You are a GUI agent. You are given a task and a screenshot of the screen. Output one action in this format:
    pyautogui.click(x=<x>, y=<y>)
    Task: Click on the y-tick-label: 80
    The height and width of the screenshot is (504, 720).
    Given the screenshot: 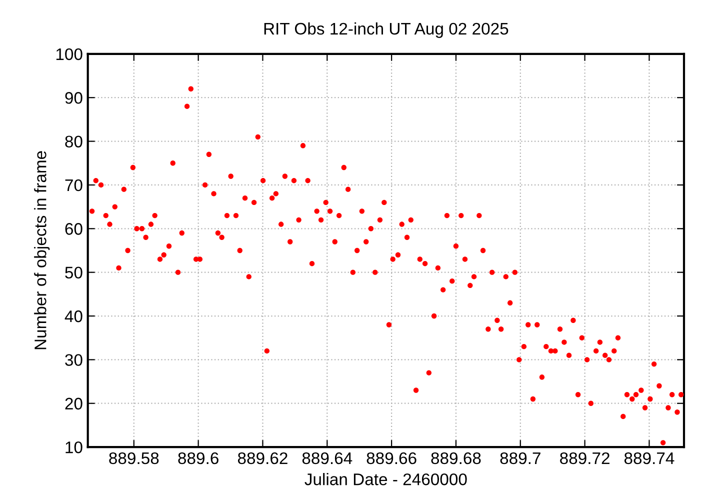 What is the action you would take?
    pyautogui.click(x=73, y=142)
    